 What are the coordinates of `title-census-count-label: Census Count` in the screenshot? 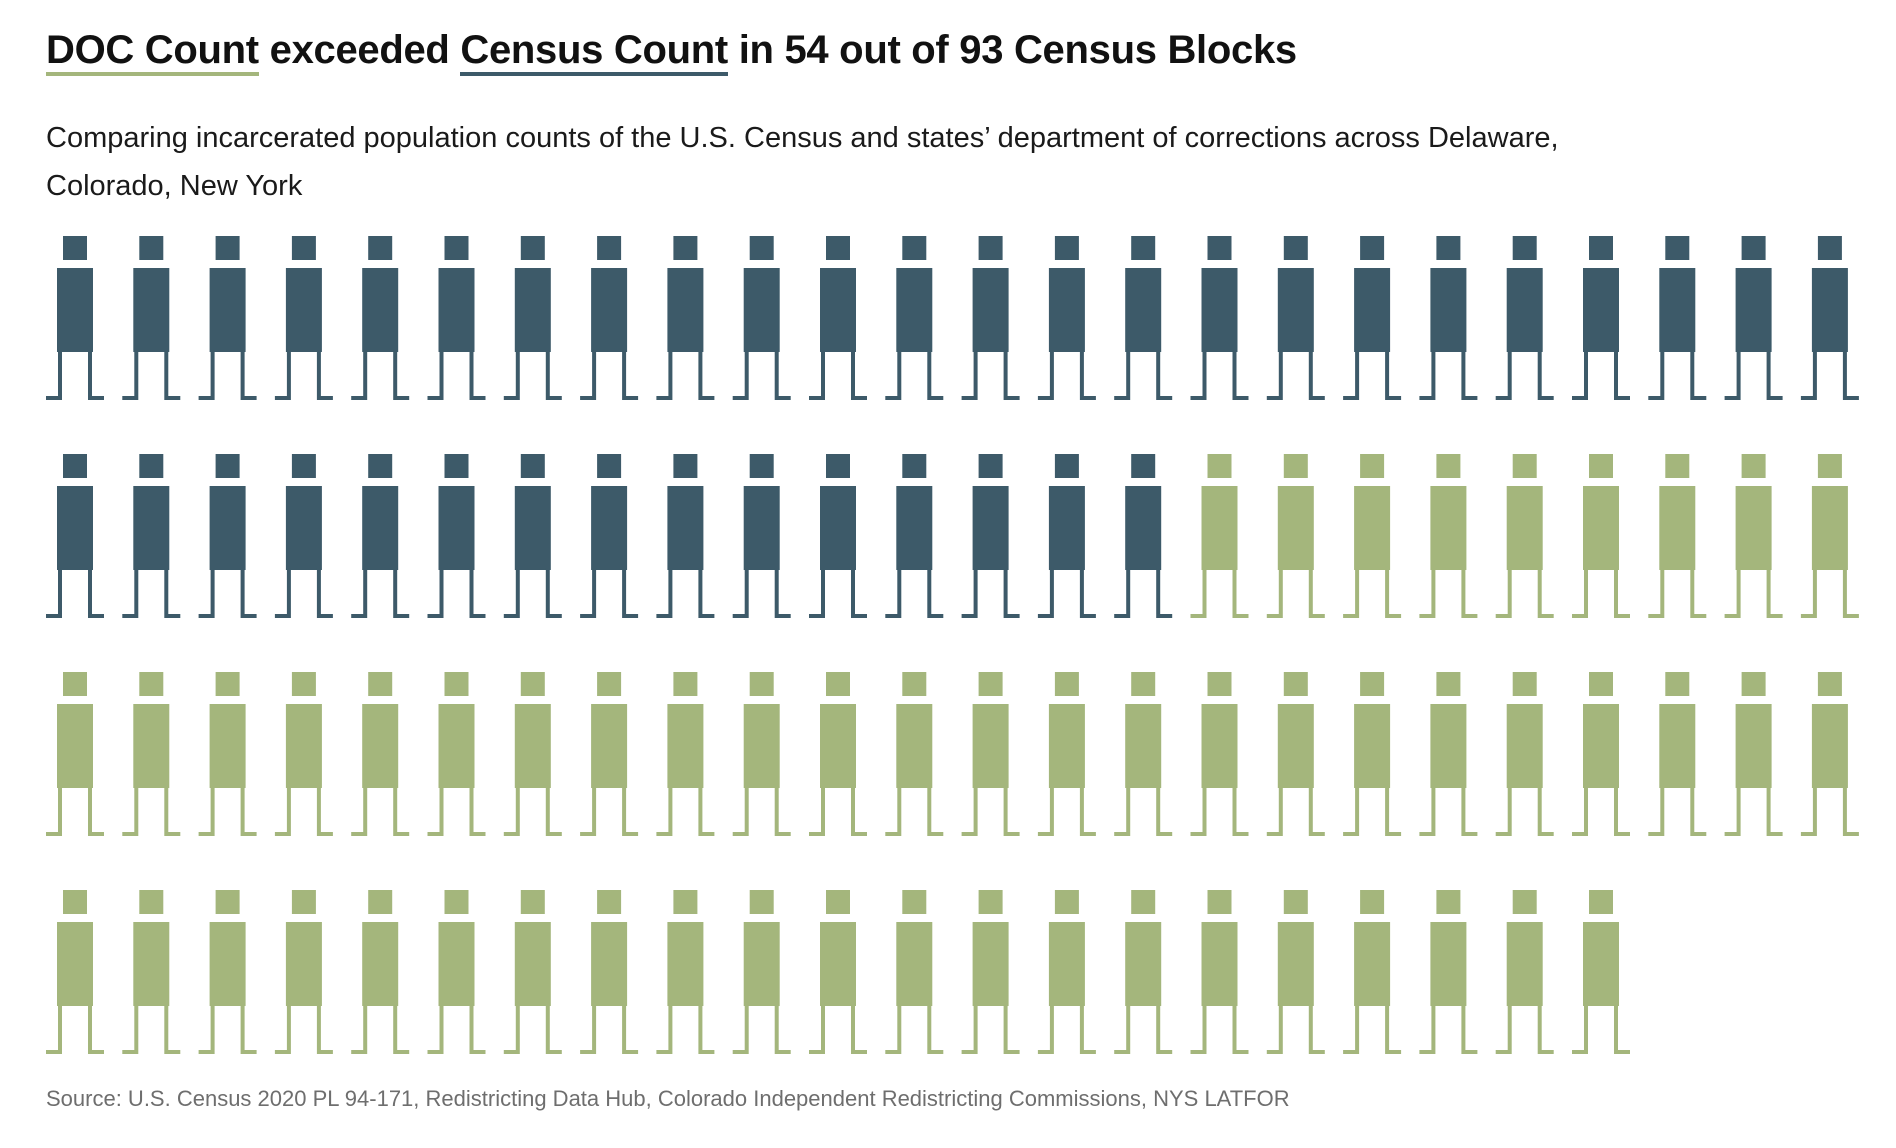 It's located at (594, 52).